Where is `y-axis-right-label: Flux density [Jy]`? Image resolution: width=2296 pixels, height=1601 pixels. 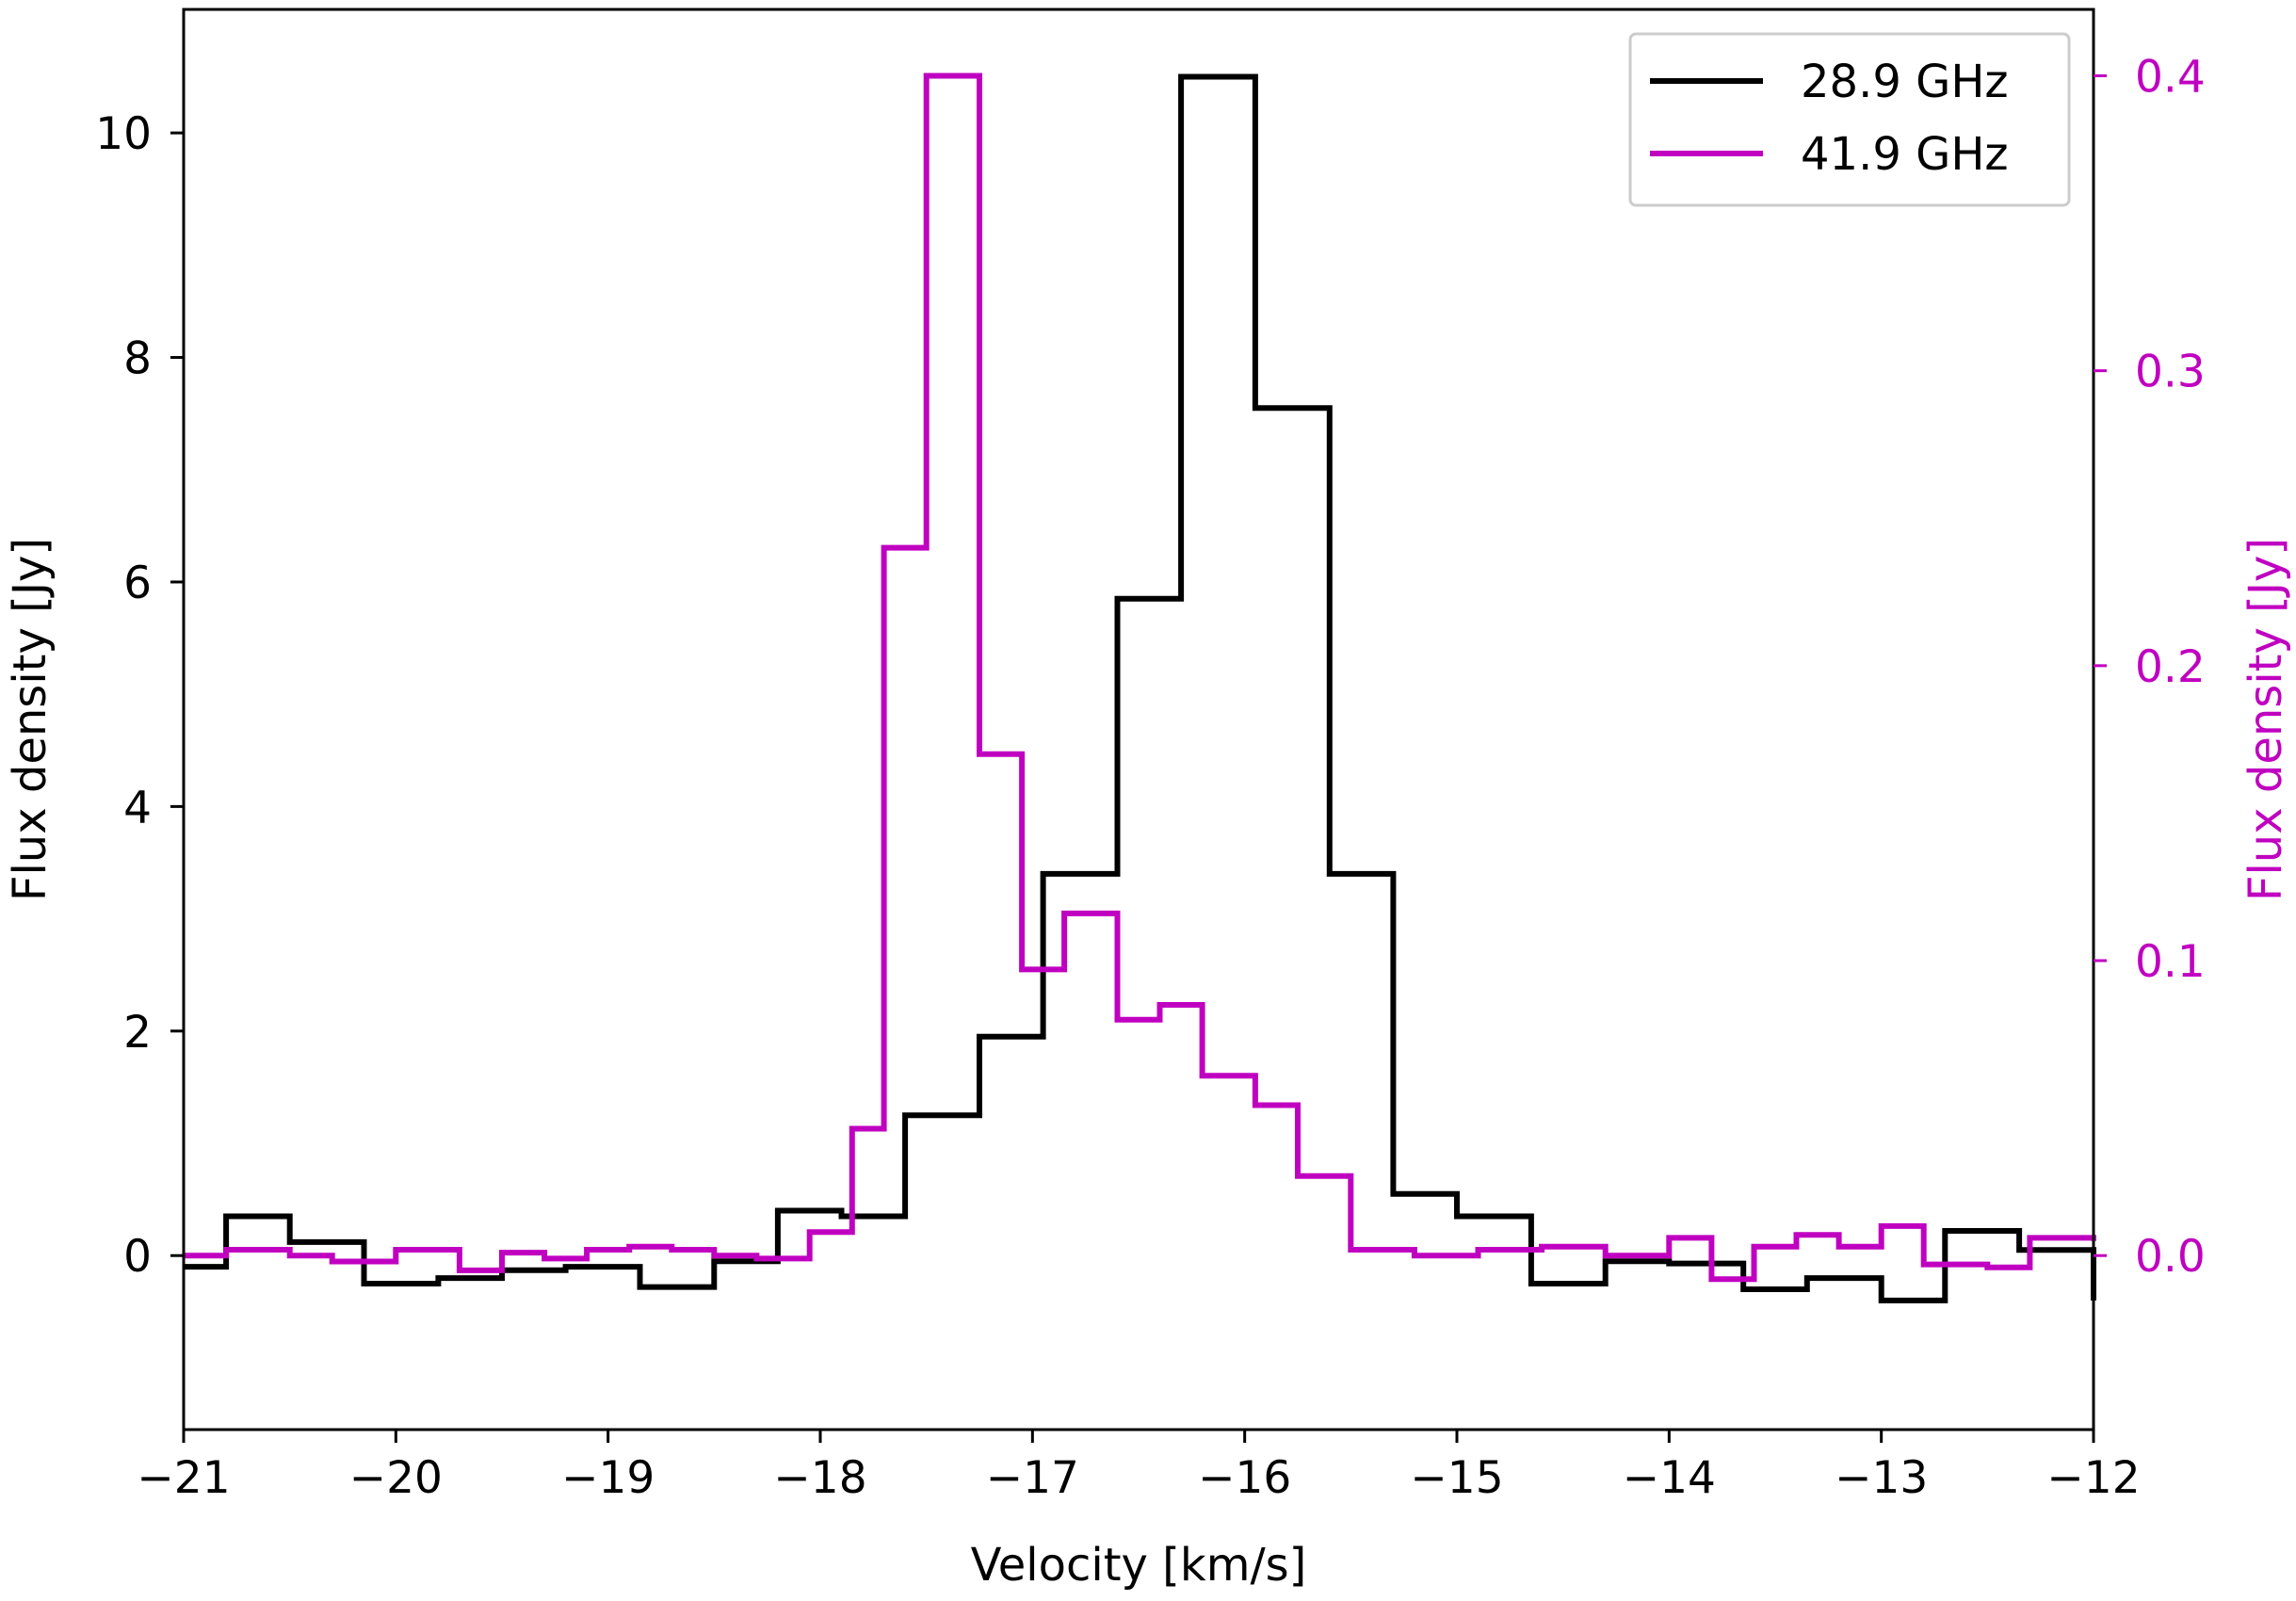 y-axis-right-label: Flux density [Jy] is located at coordinates (2265, 719).